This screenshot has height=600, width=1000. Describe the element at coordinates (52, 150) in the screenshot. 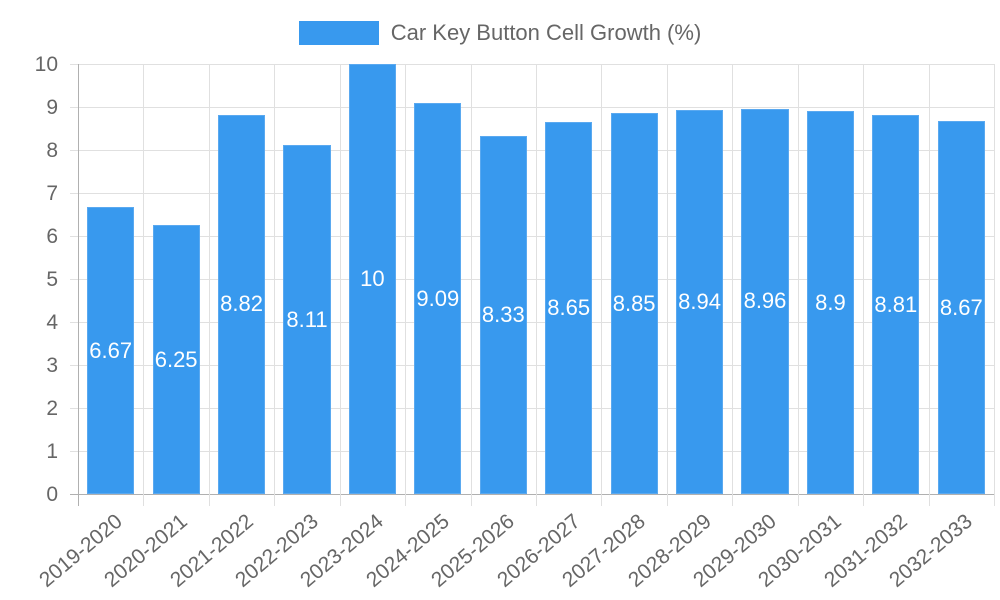

I see `y-tick-label: 8` at that location.